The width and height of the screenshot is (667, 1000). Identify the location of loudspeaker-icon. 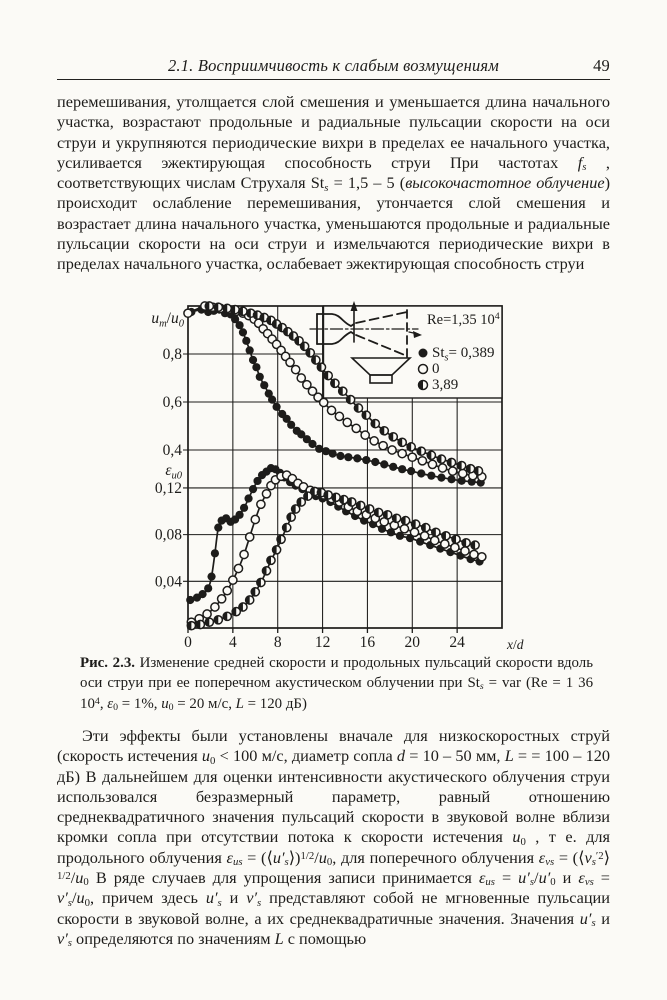
(381, 370).